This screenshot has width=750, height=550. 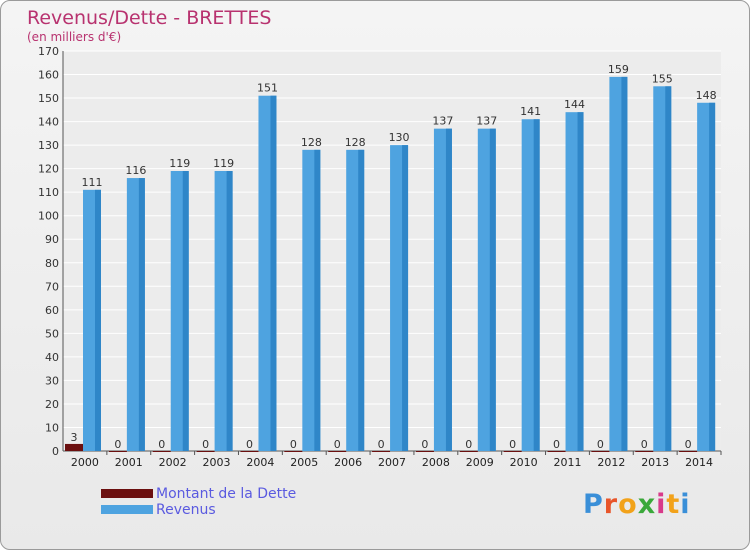 I want to click on y-tick-label: 110, so click(x=48, y=192).